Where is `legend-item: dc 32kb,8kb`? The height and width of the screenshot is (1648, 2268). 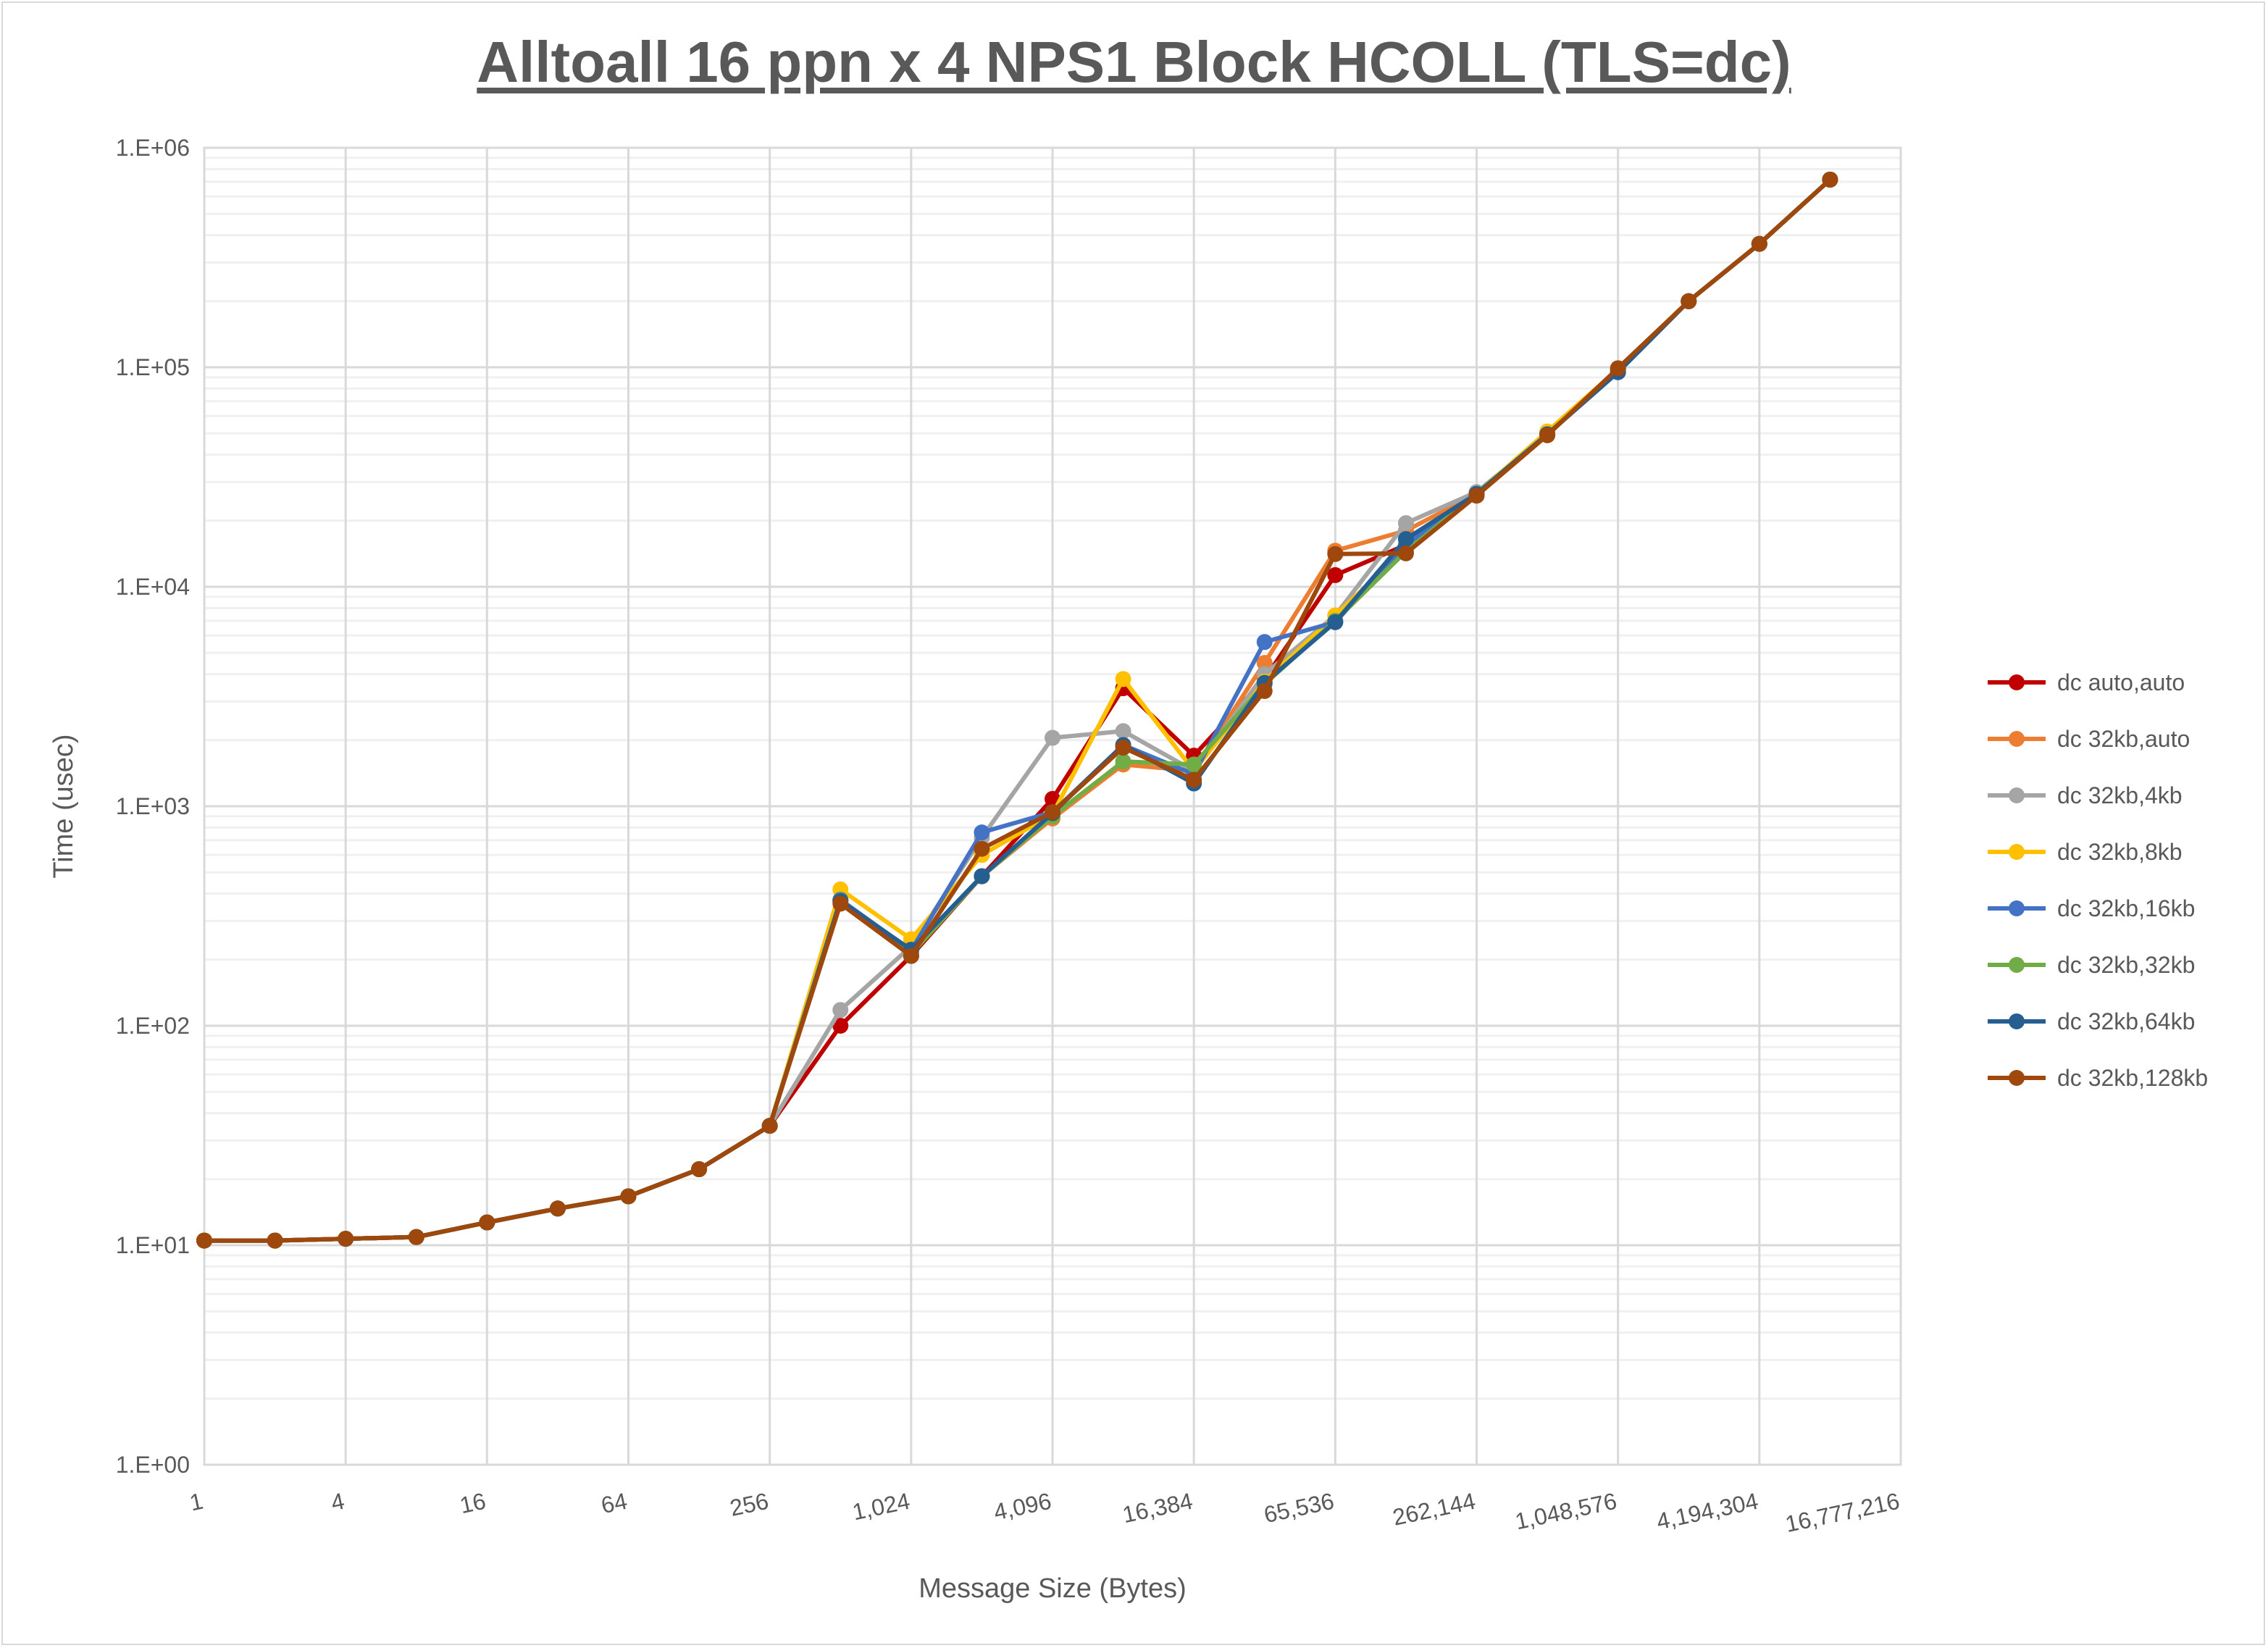
legend-item: dc 32kb,8kb is located at coordinates (2086, 852).